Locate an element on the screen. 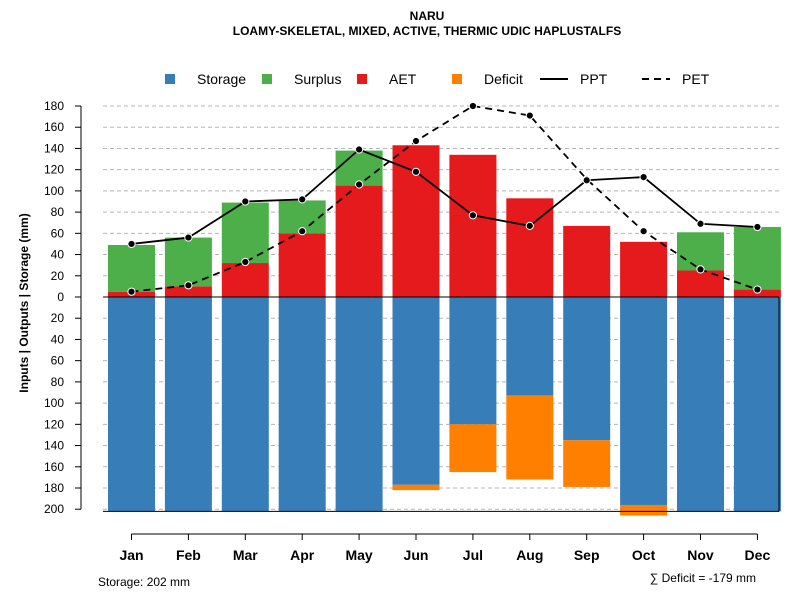 The image size is (800, 600). x-tick-label: Jul is located at coordinates (473, 555).